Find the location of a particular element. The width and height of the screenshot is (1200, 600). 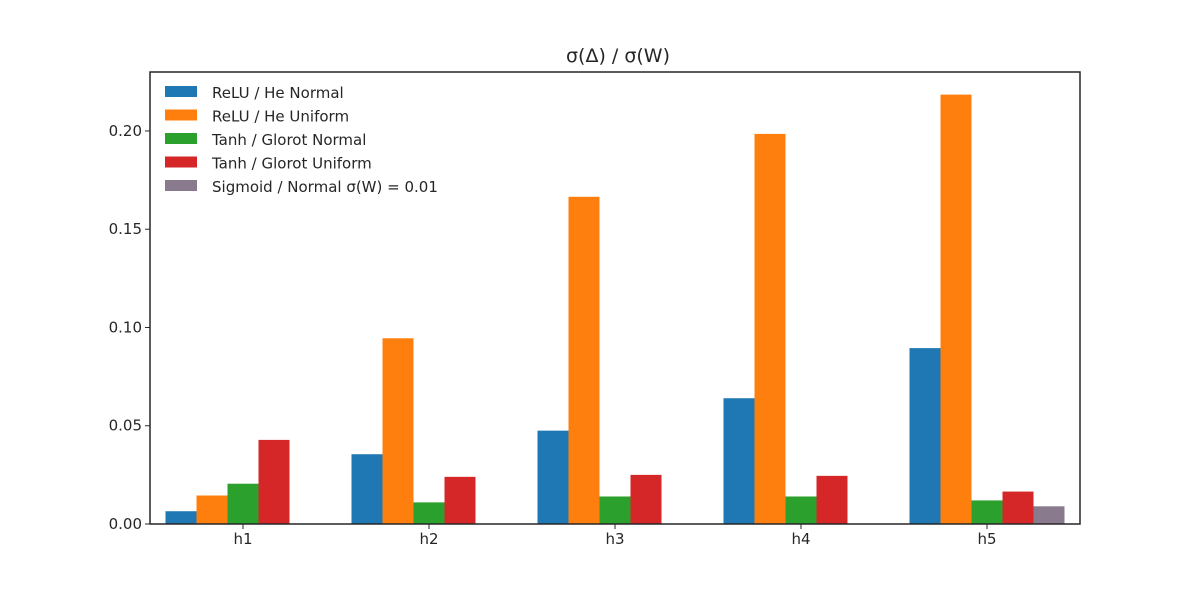

chart-title: σ(Δ) / σ(W) is located at coordinates (618, 56).